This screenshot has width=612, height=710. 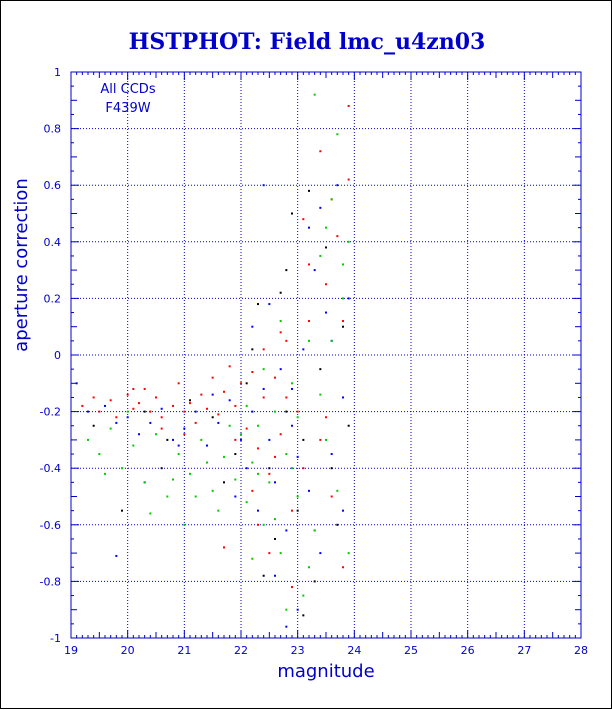 What do you see at coordinates (241, 650) in the screenshot?
I see `x-tick-label: 22` at bounding box center [241, 650].